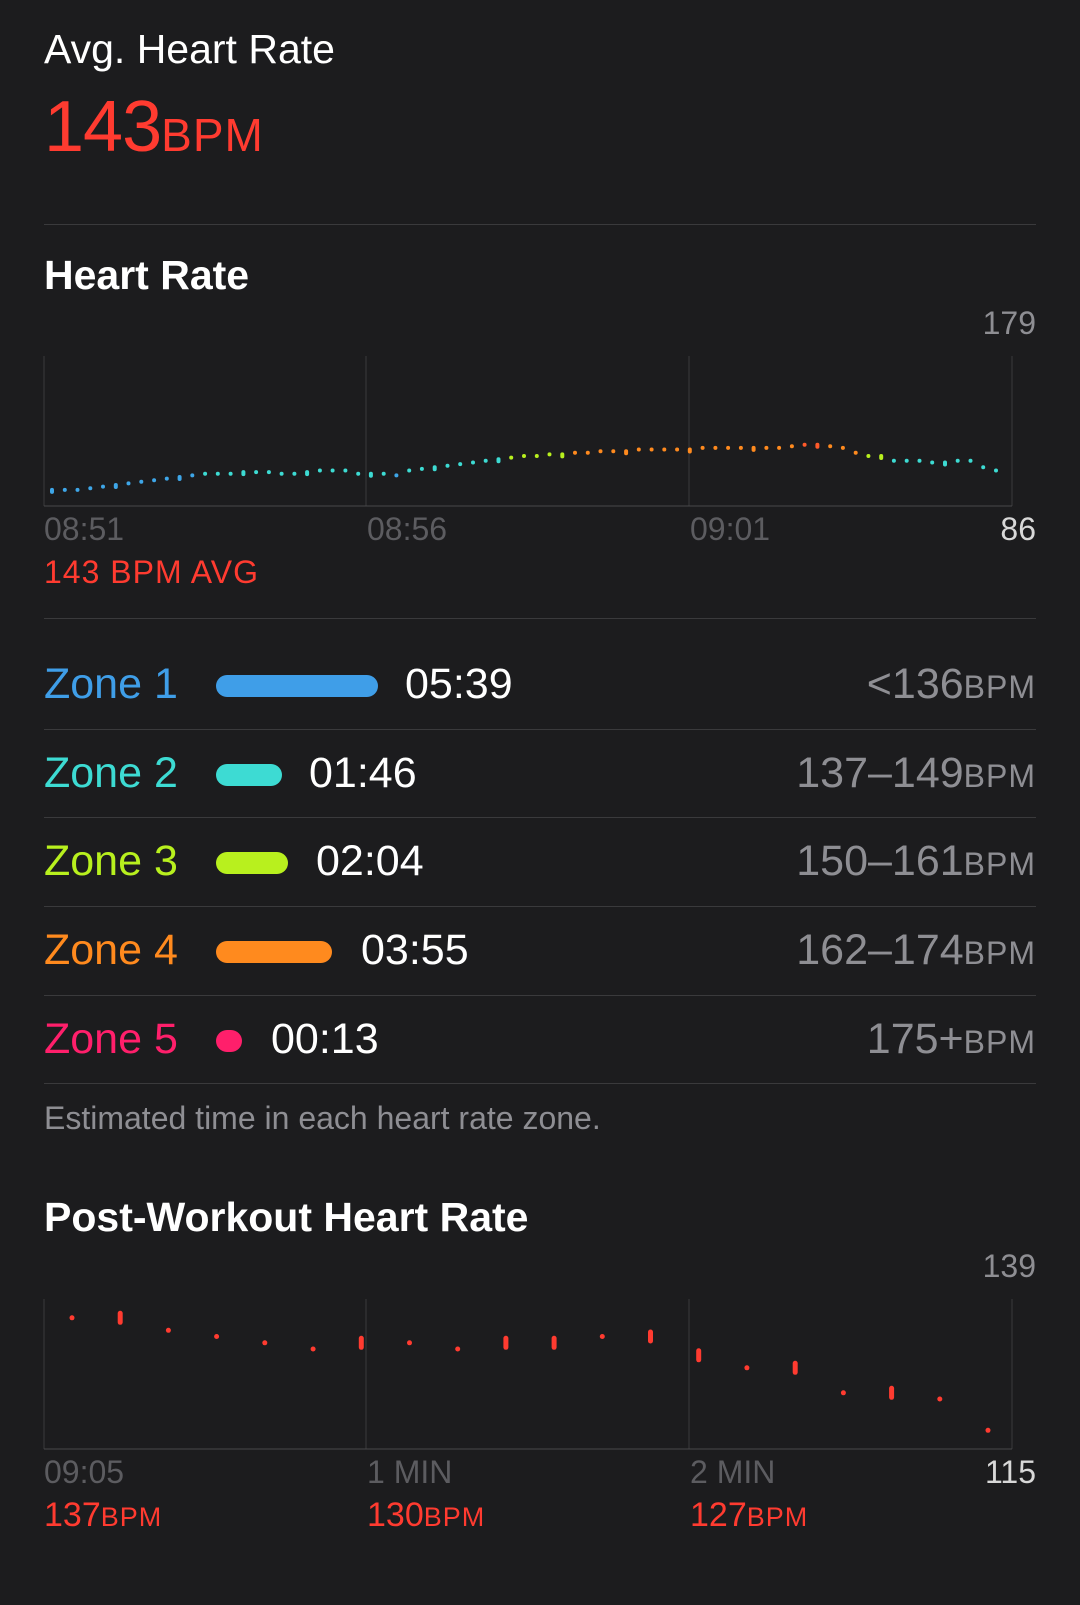 The image size is (1080, 1605). Describe the element at coordinates (103, 1515) in the screenshot. I see `post-value-1: 137BPM` at that location.